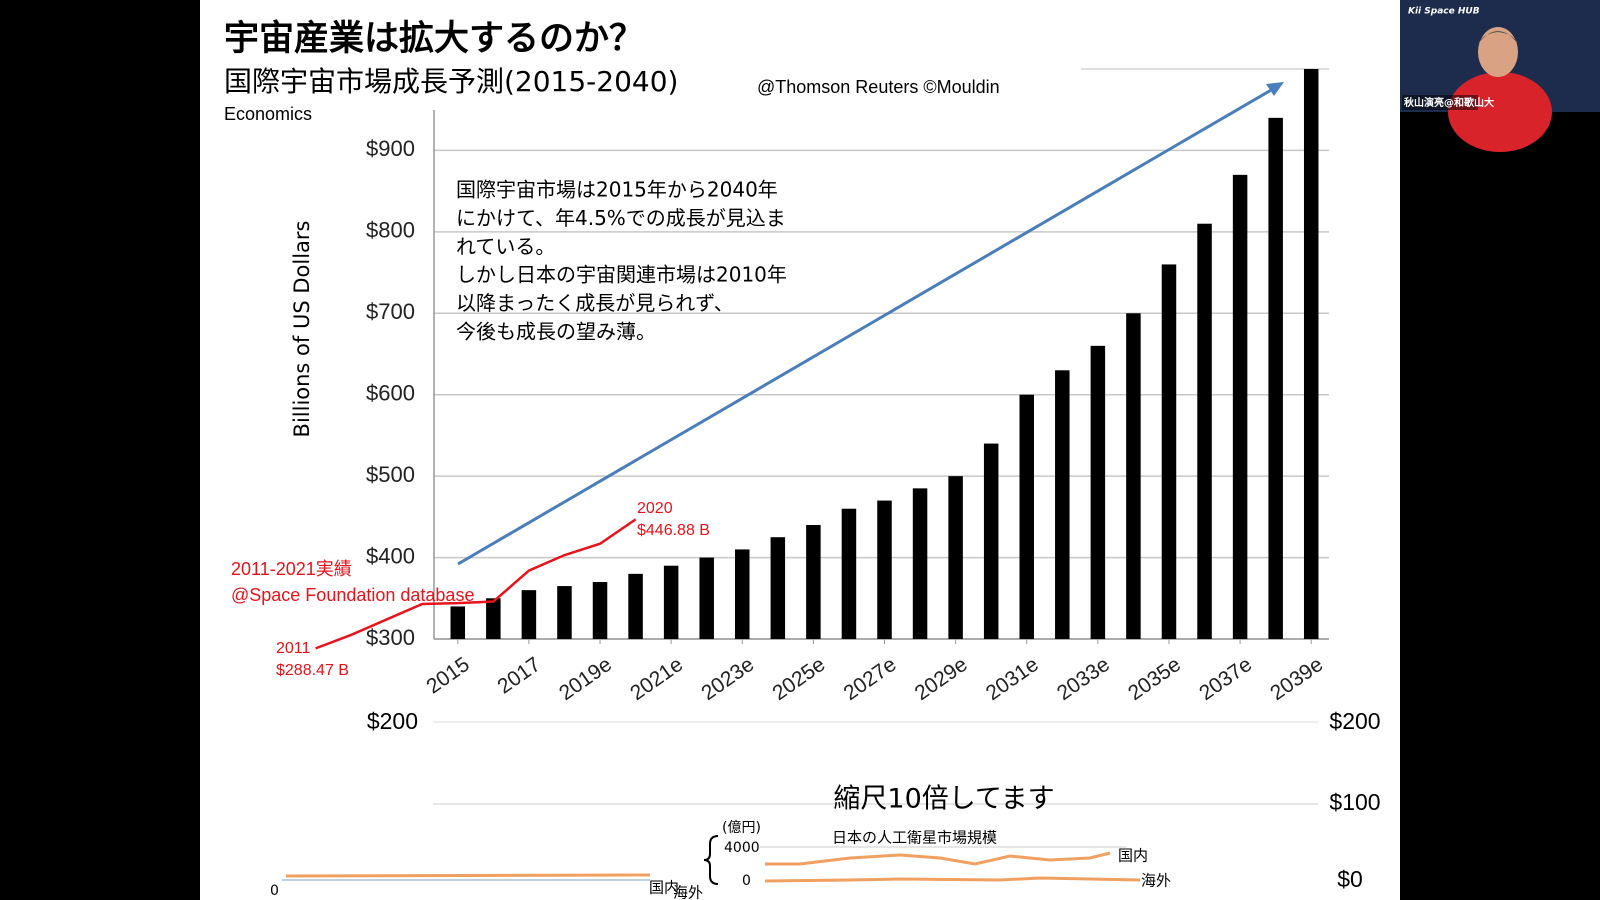  I want to click on note-line: にかけて、年4.5%での成長が見込ま, so click(621, 218).